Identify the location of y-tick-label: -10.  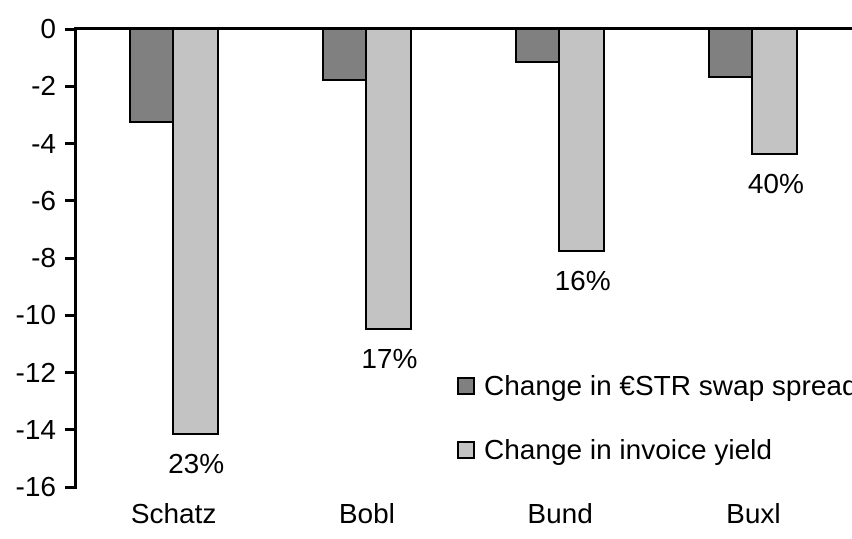
(35, 315).